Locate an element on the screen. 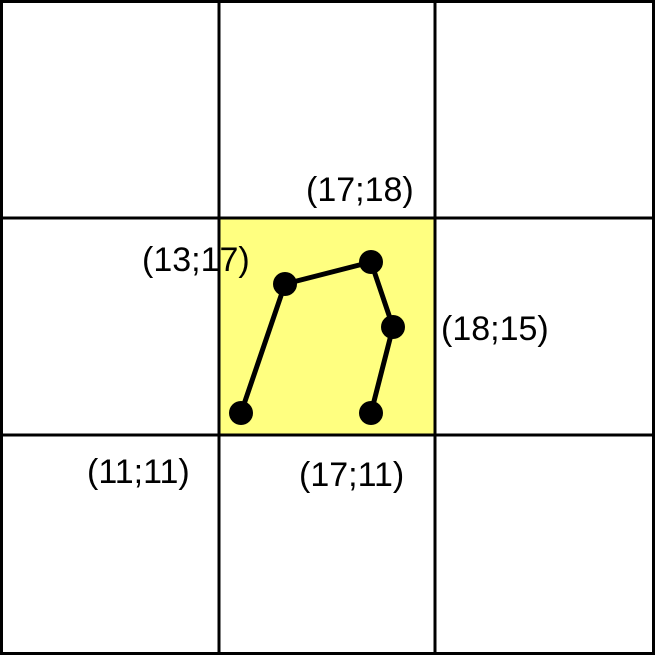  point-p5 is located at coordinates (371, 413).